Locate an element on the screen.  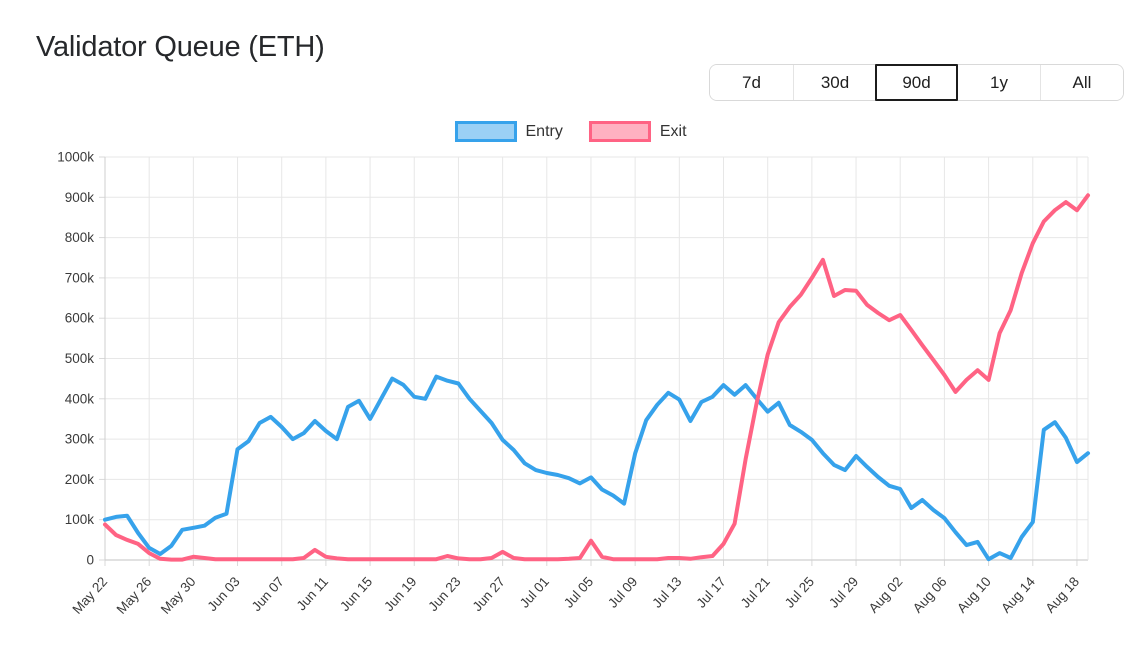
y-axis-tick-label: 1000k is located at coordinates (75, 157).